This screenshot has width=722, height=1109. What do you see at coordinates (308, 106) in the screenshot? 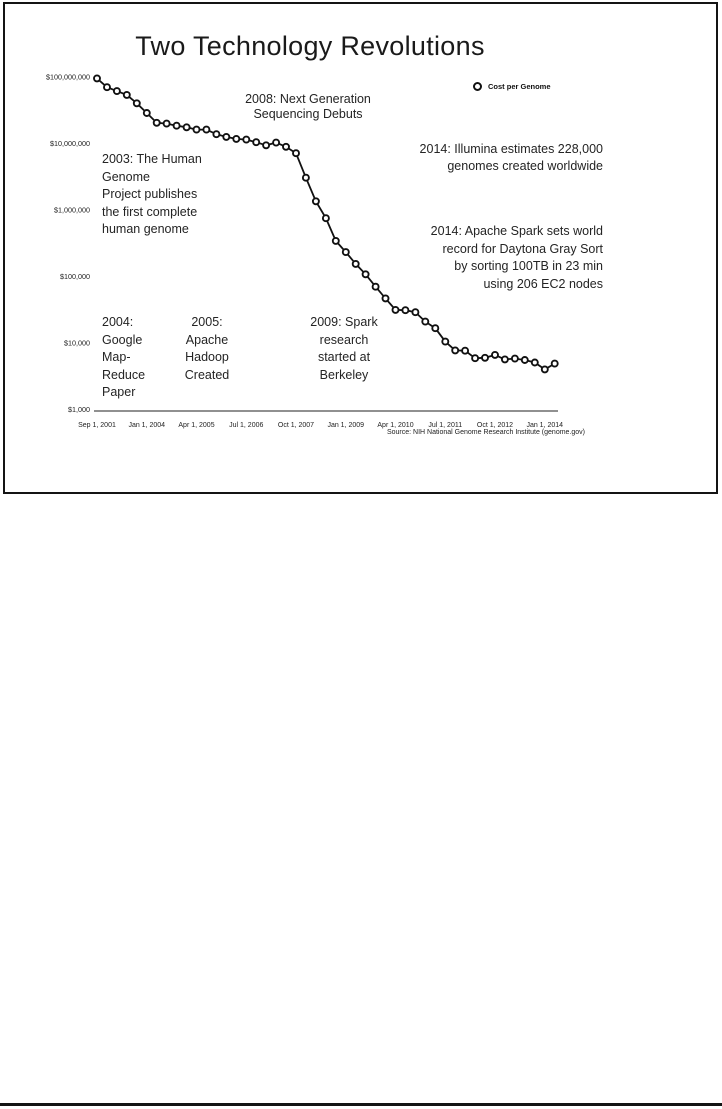
I see `annotation-2008-ngs: 2008: Next Generation Sequencing Debuts` at bounding box center [308, 106].